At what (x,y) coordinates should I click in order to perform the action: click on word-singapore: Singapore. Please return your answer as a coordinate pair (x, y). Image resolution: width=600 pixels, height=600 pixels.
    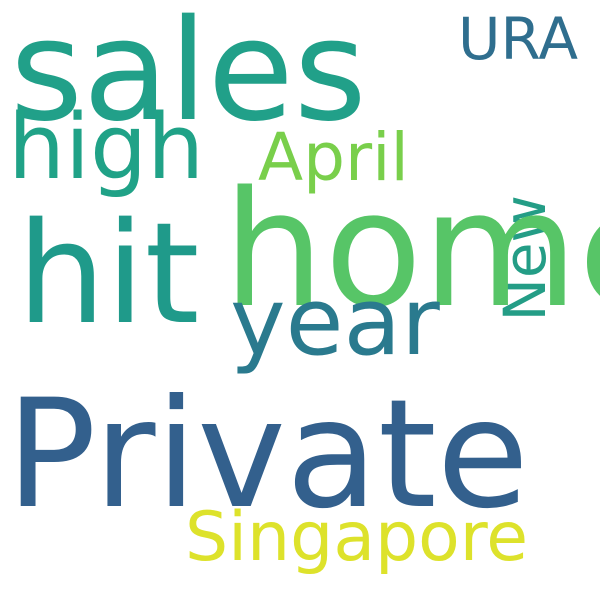
    Looking at the image, I should click on (357, 537).